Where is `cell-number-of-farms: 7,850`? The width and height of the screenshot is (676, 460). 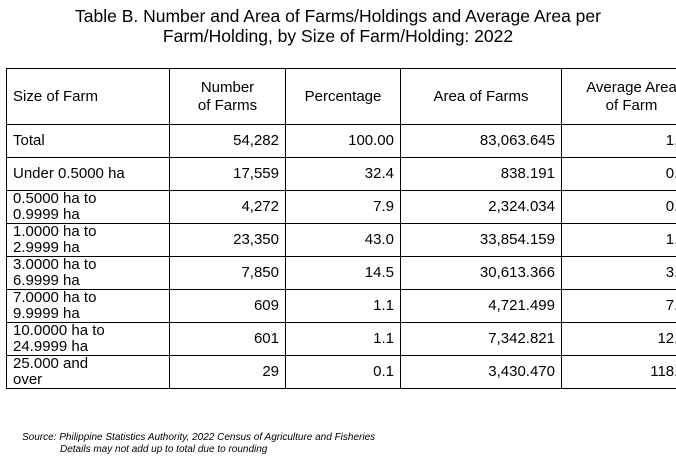
cell-number-of-farms: 7,850 is located at coordinates (227, 273).